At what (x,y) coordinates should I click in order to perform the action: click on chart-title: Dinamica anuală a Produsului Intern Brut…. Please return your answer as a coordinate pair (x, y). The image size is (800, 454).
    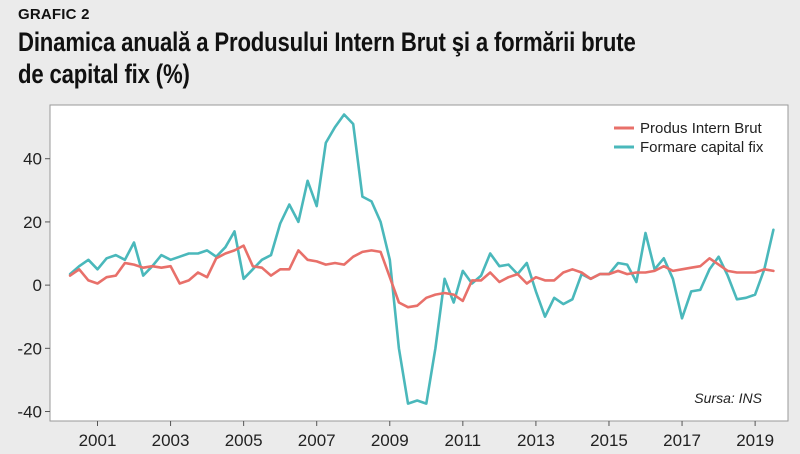
    Looking at the image, I should click on (327, 58).